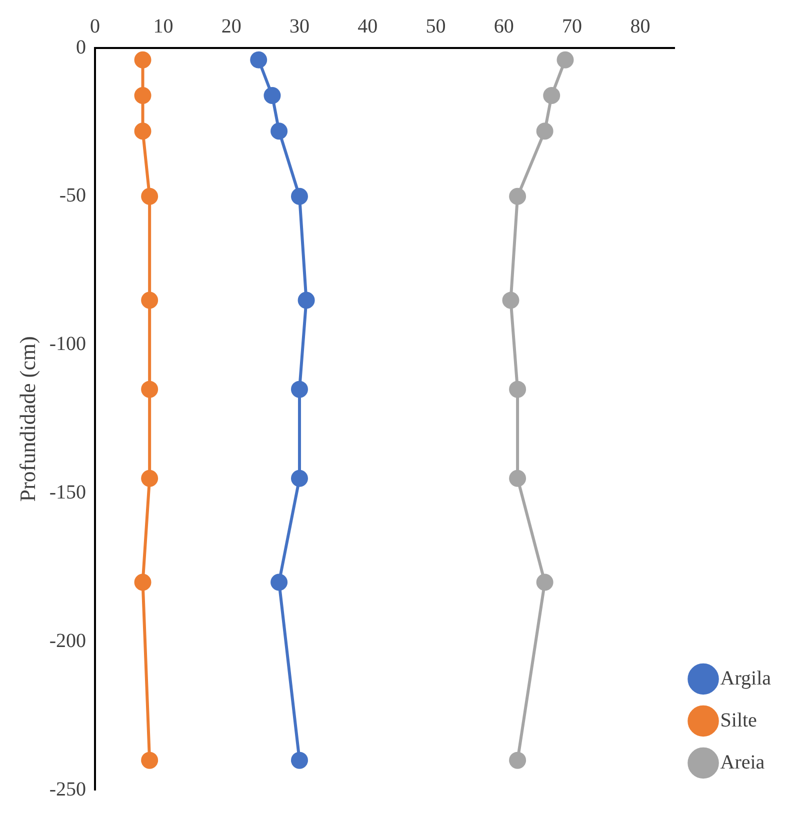 Image resolution: width=795 pixels, height=813 pixels. I want to click on x-tick-label: 60, so click(504, 26).